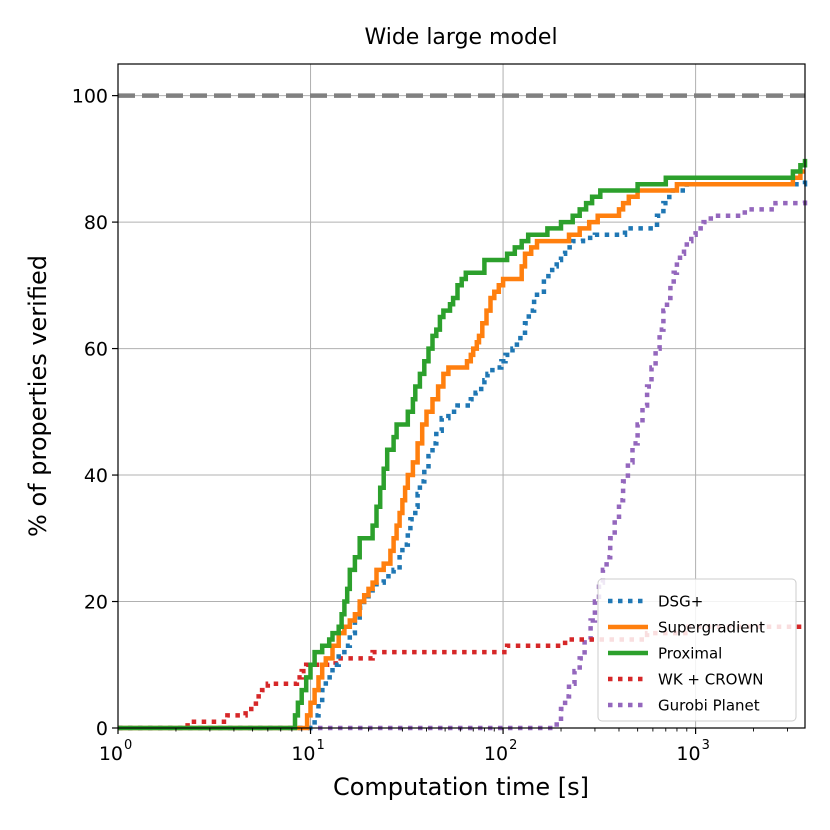 The height and width of the screenshot is (830, 830). I want to click on legend-box, so click(697, 650).